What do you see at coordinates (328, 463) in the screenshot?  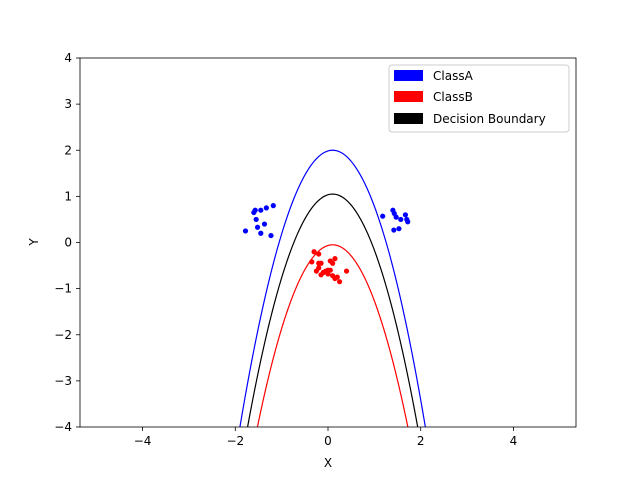 I see `x-axis-label: X` at bounding box center [328, 463].